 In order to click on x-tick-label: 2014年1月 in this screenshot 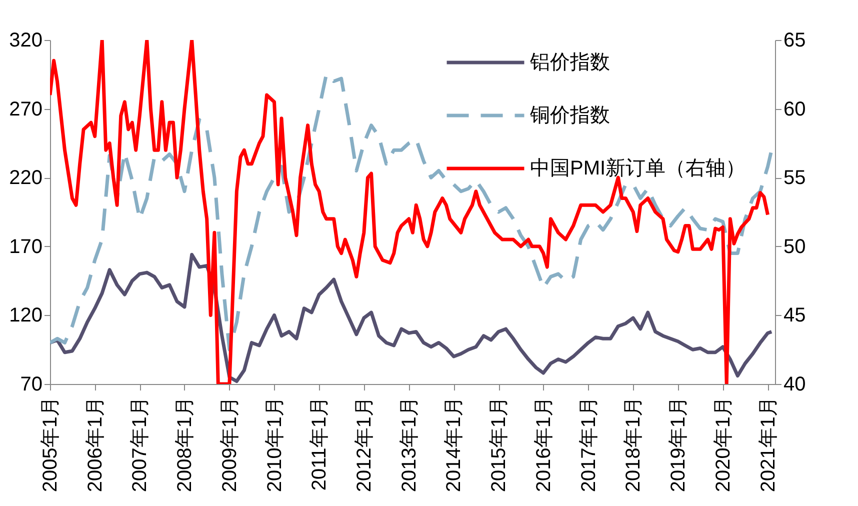, I will do `click(454, 444)`.